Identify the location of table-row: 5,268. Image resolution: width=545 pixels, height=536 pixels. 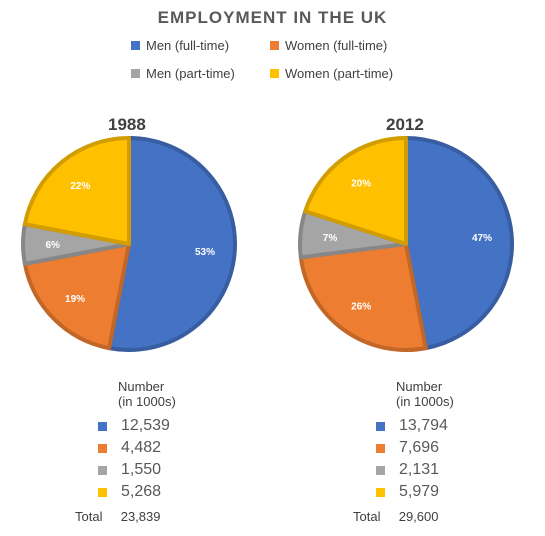
(129, 492).